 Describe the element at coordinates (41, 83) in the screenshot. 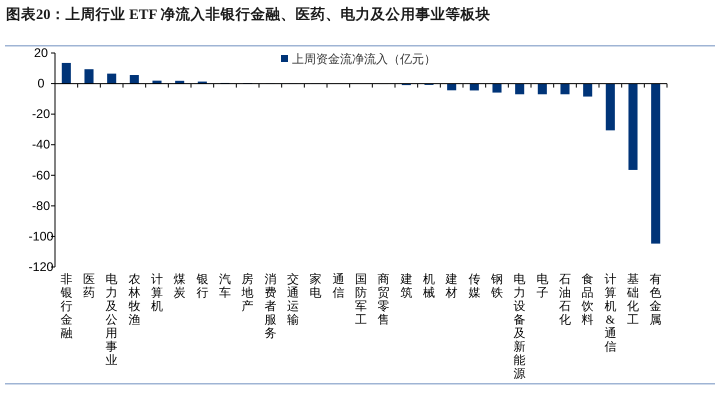

I see `y-tick-label: 0` at that location.